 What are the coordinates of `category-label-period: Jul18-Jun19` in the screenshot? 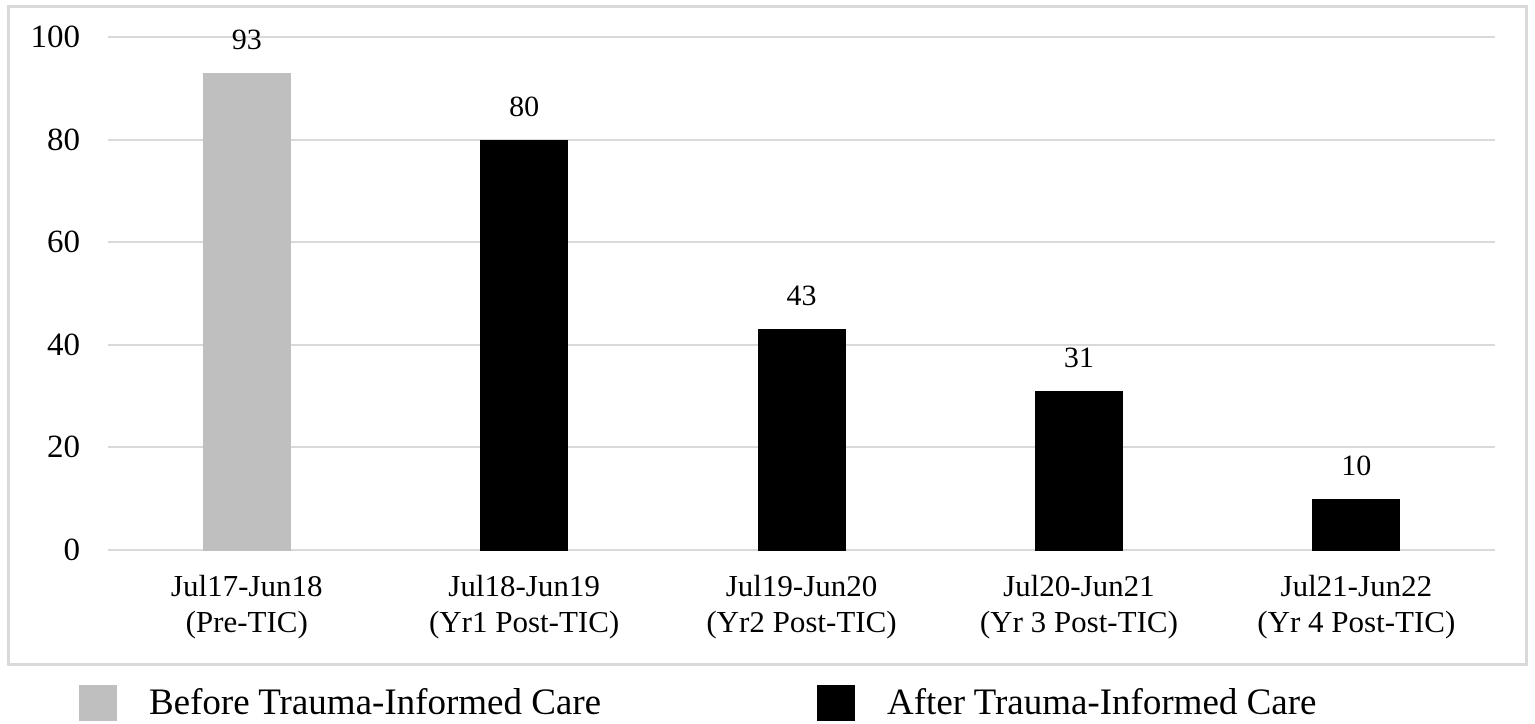 It's located at (524, 585).